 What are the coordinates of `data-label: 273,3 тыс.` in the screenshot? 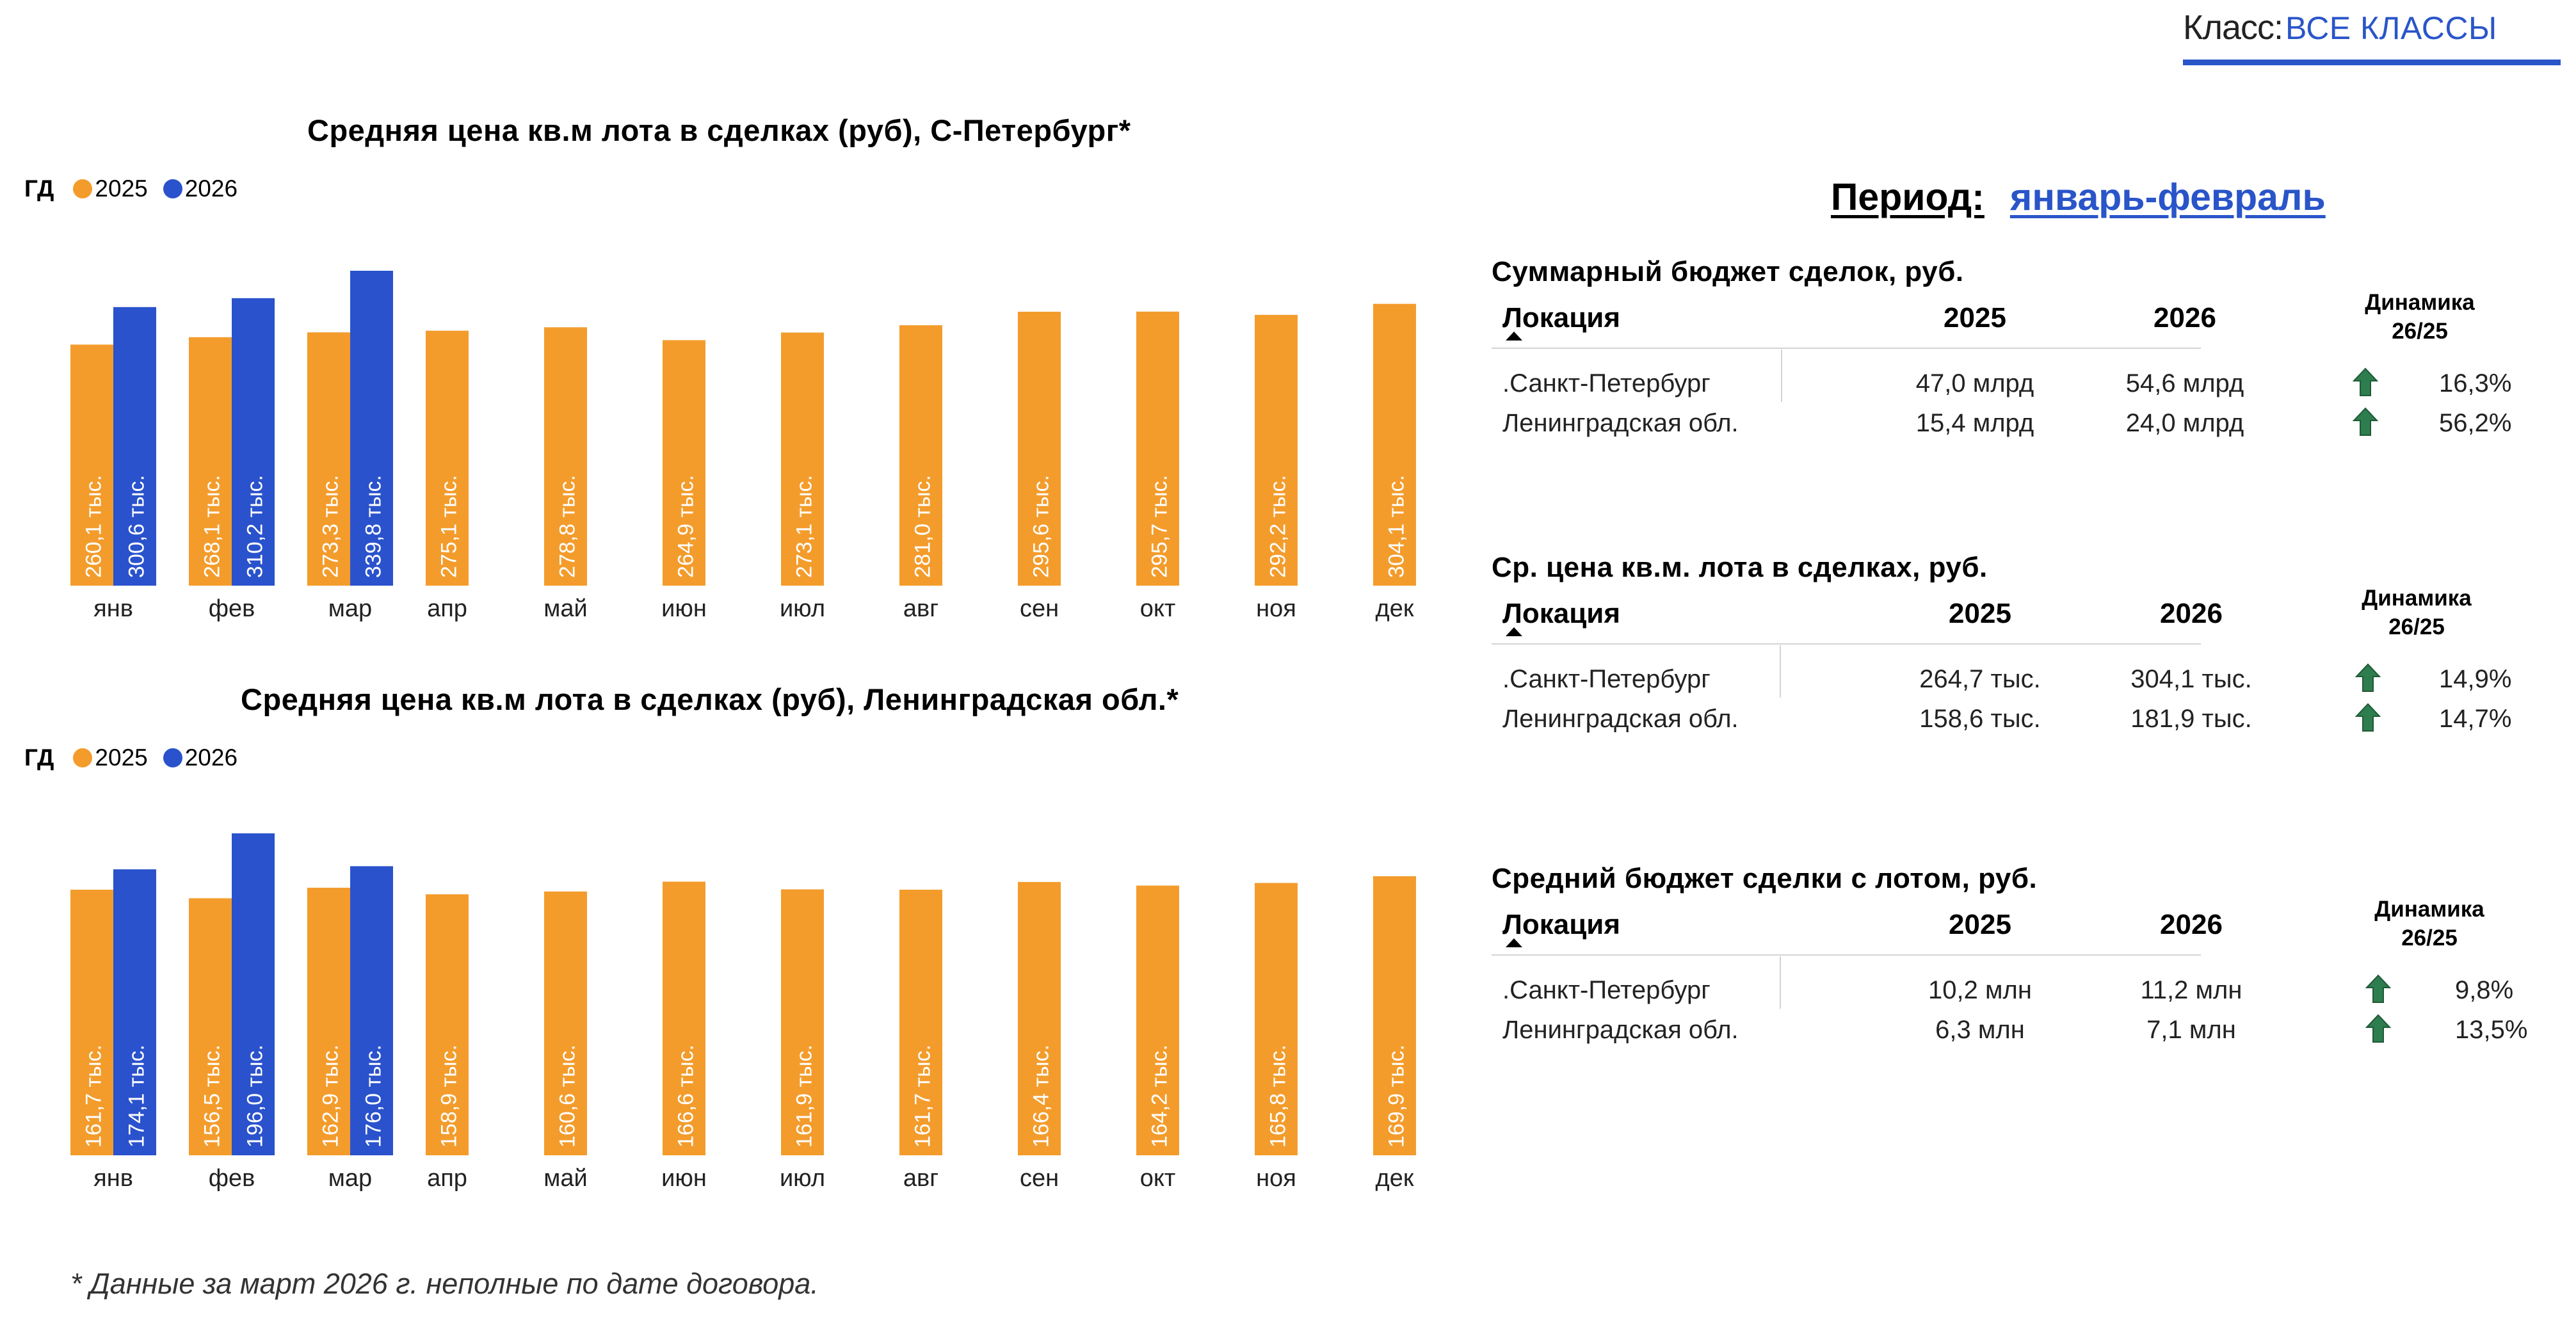 It's located at (330, 526).